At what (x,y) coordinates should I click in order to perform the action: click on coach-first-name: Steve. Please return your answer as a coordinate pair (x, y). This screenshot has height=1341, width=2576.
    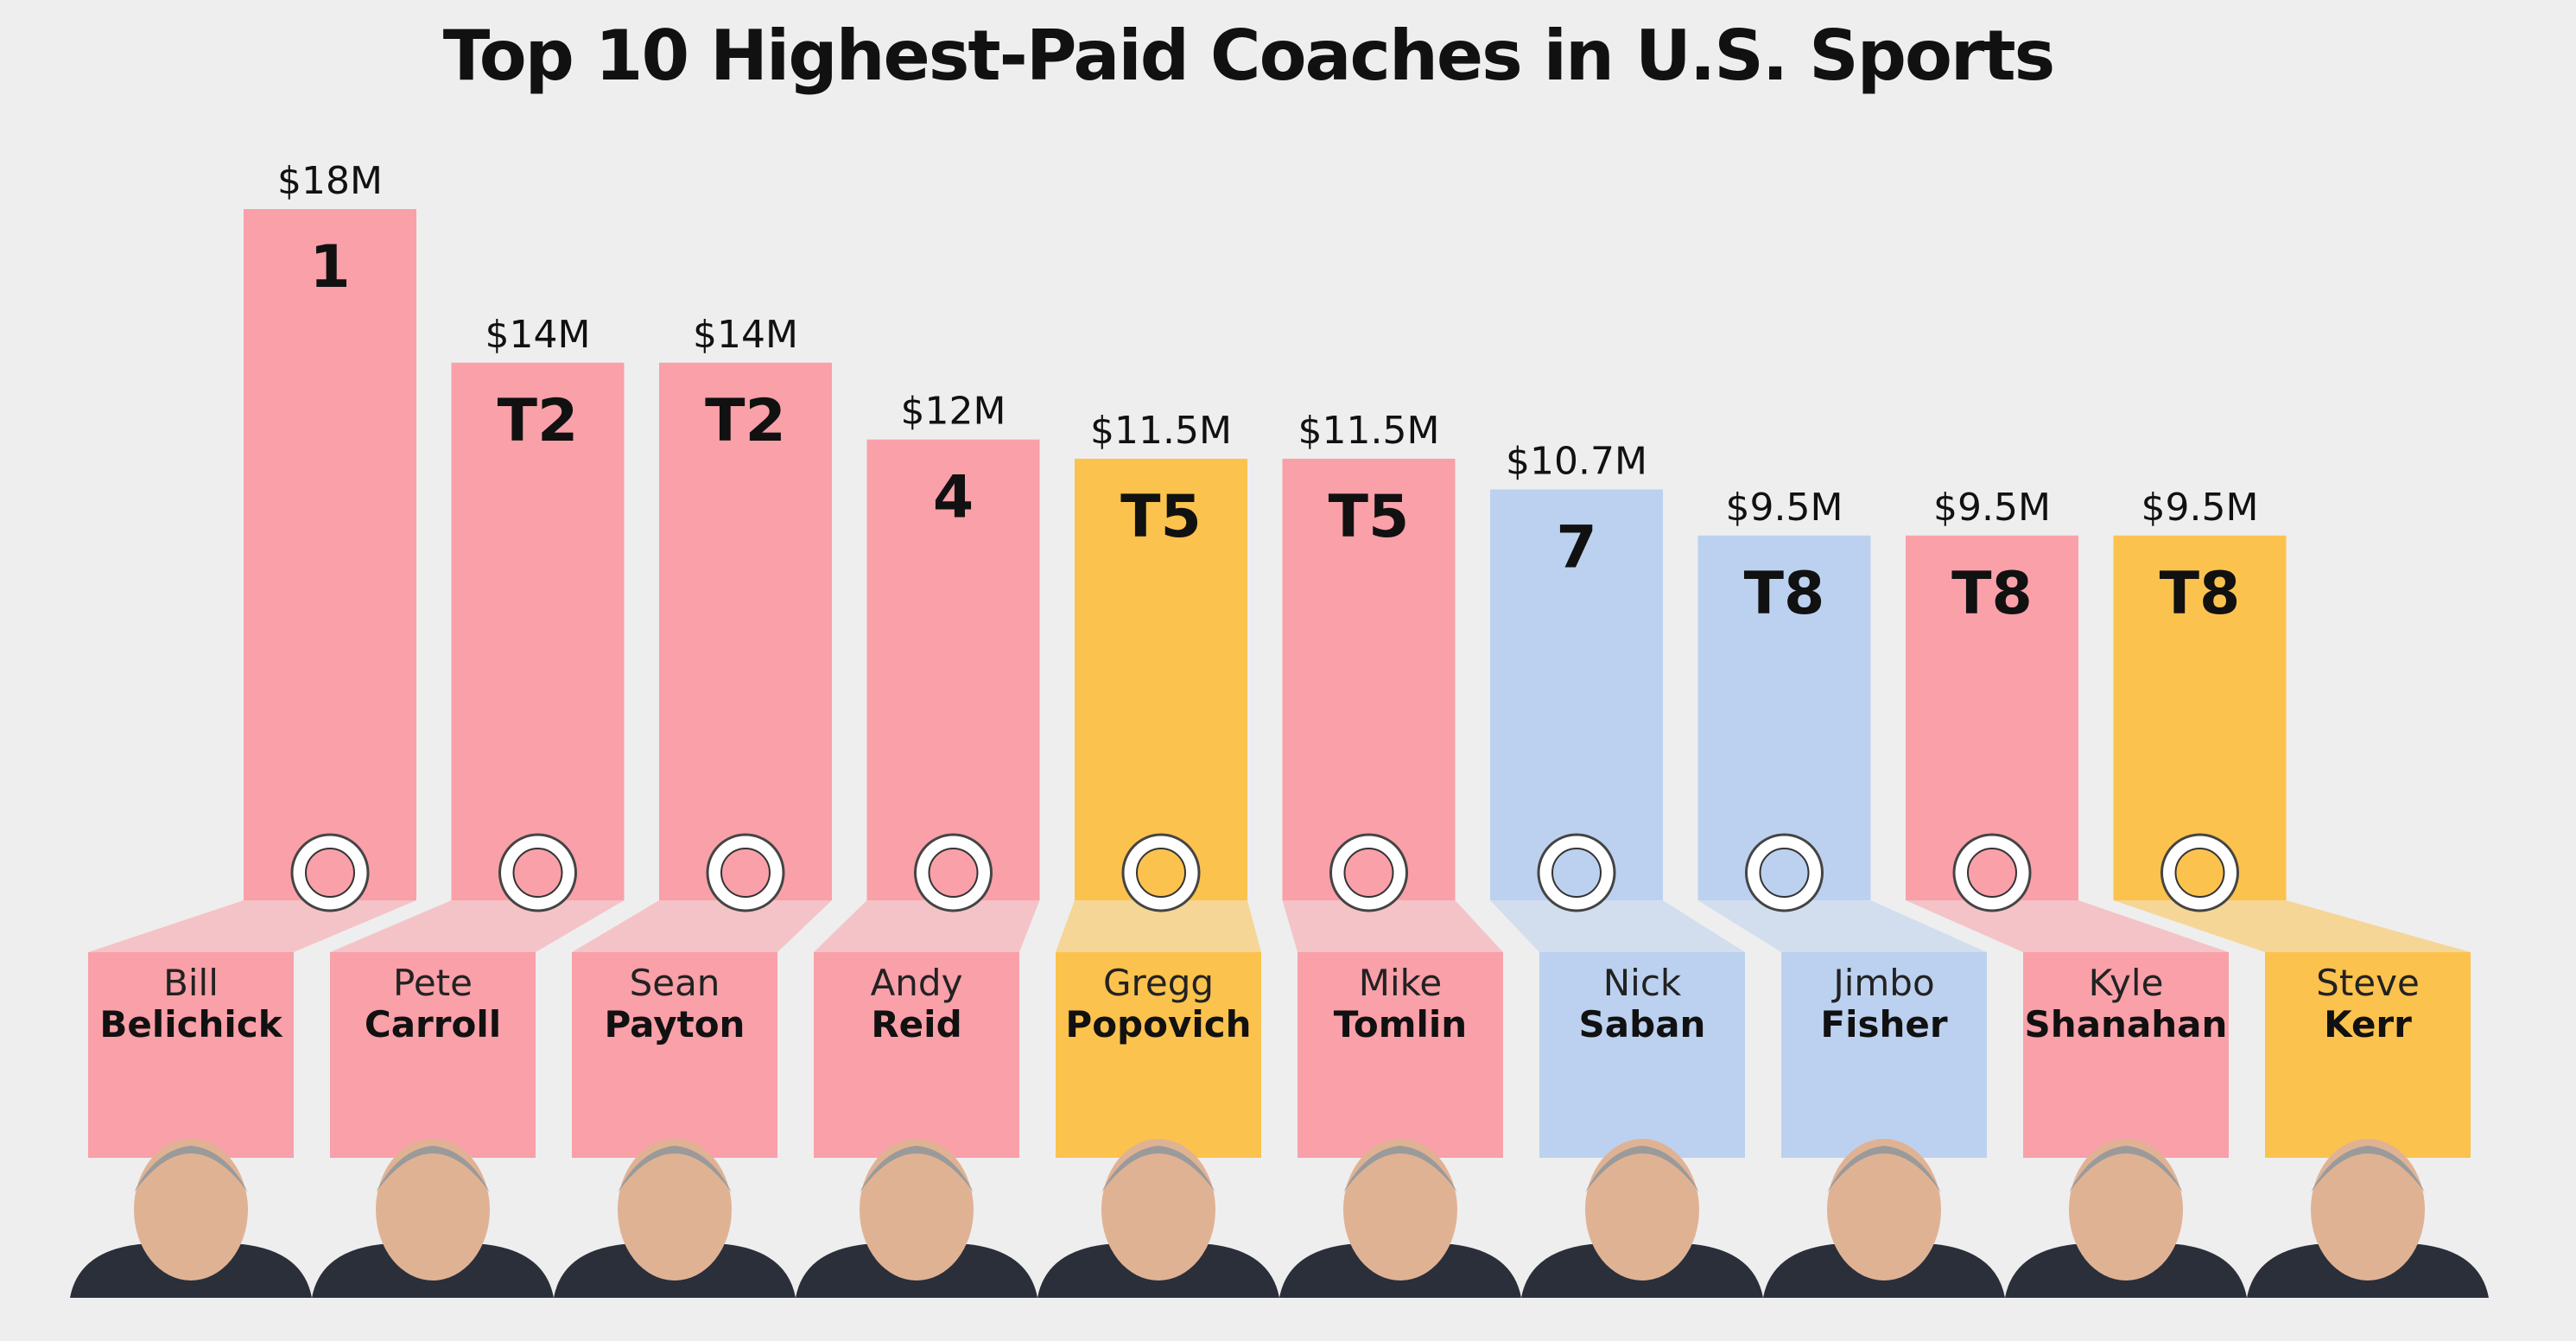
    Looking at the image, I should click on (2368, 983).